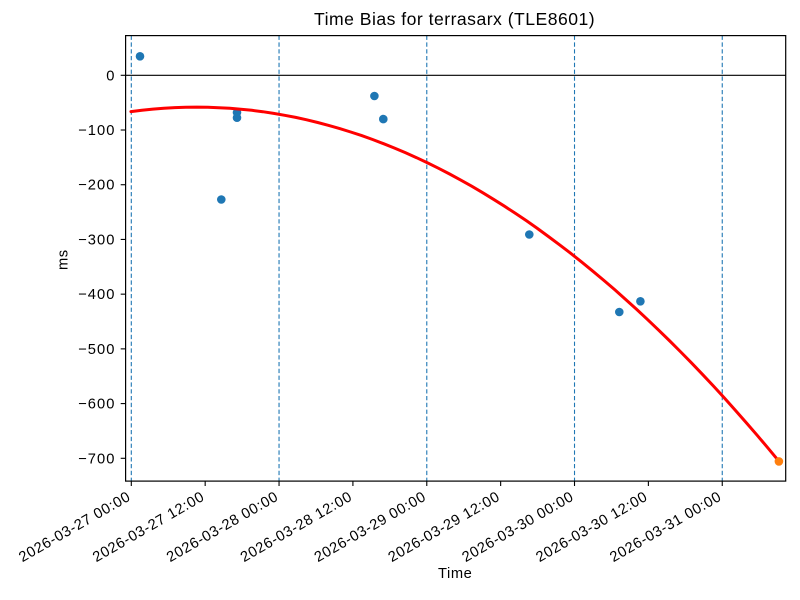  I want to click on svg-text: −300, so click(96, 240).